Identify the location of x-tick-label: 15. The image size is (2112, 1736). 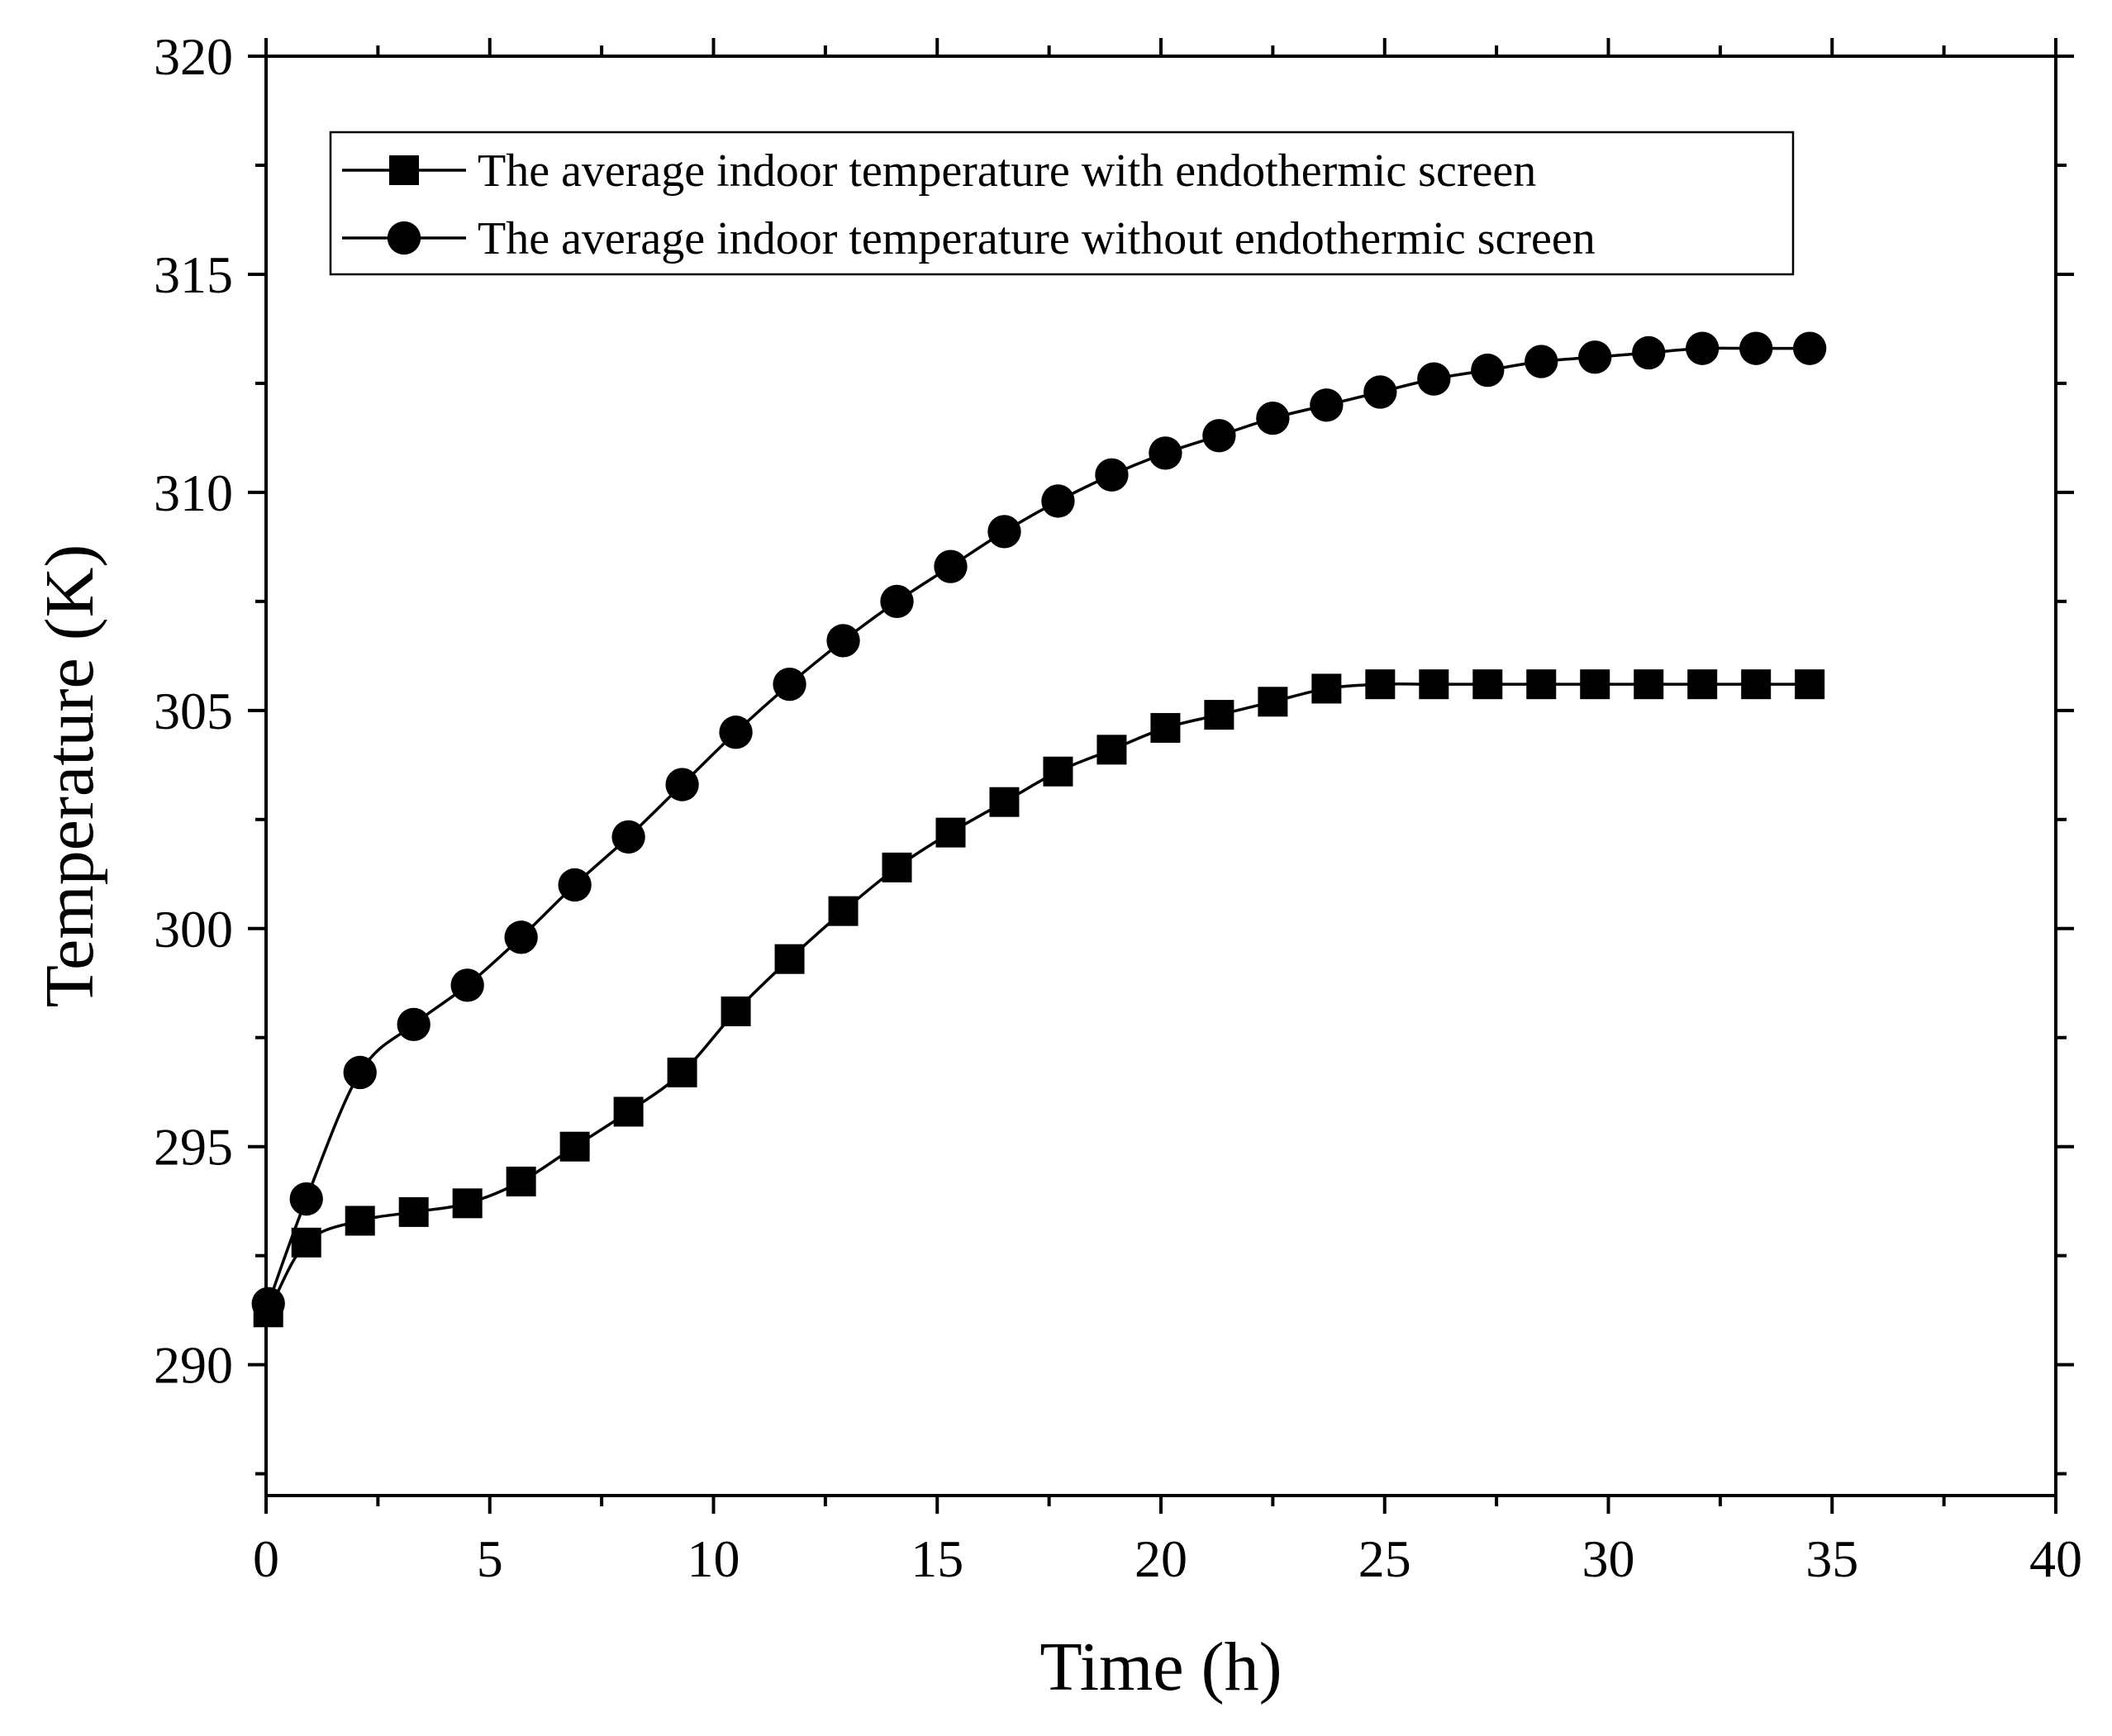
(937, 1558).